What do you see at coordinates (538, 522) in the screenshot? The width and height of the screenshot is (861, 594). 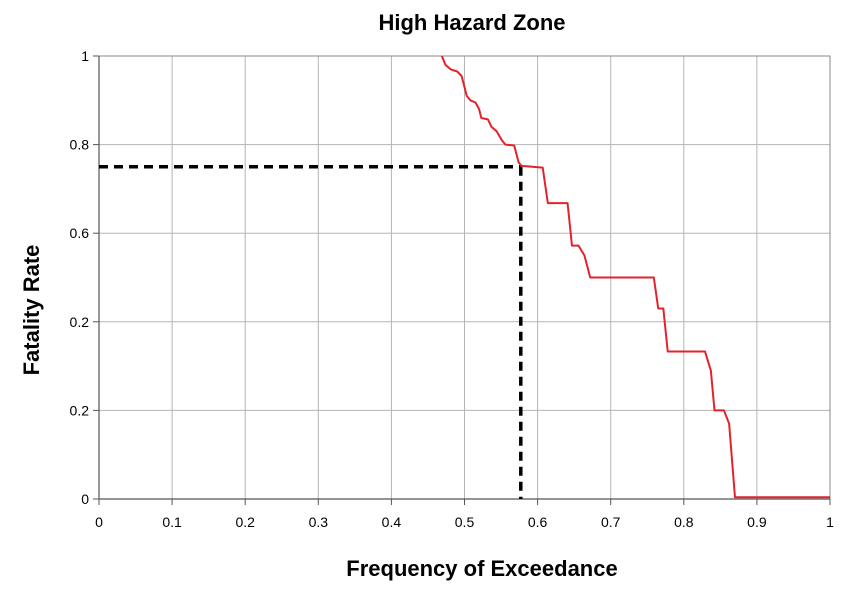 I see `x-tick-label: 0.6` at bounding box center [538, 522].